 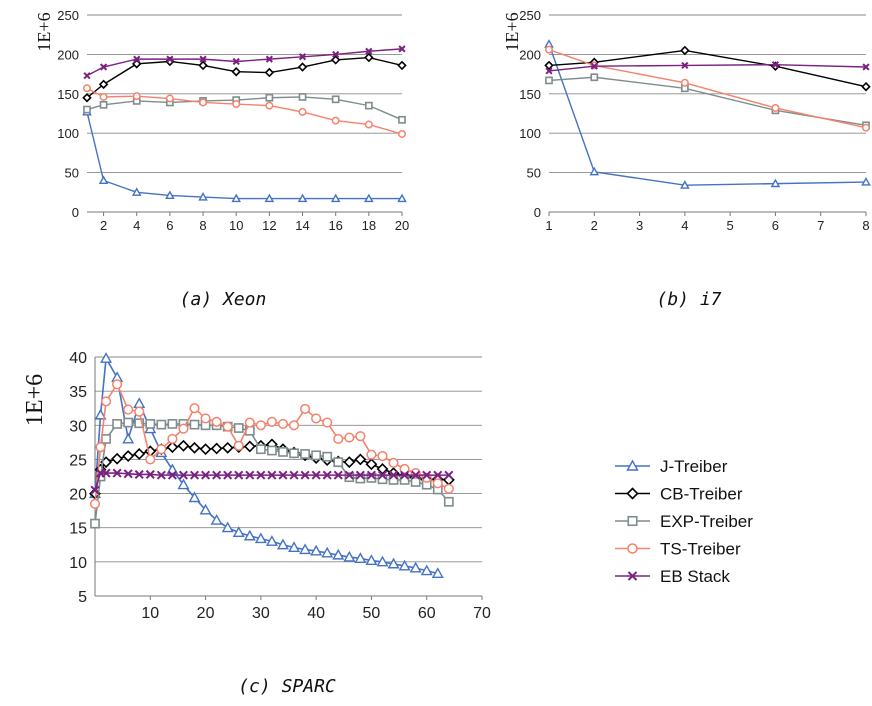 What do you see at coordinates (244, 108) in the screenshot?
I see `series-exp-treiber` at bounding box center [244, 108].